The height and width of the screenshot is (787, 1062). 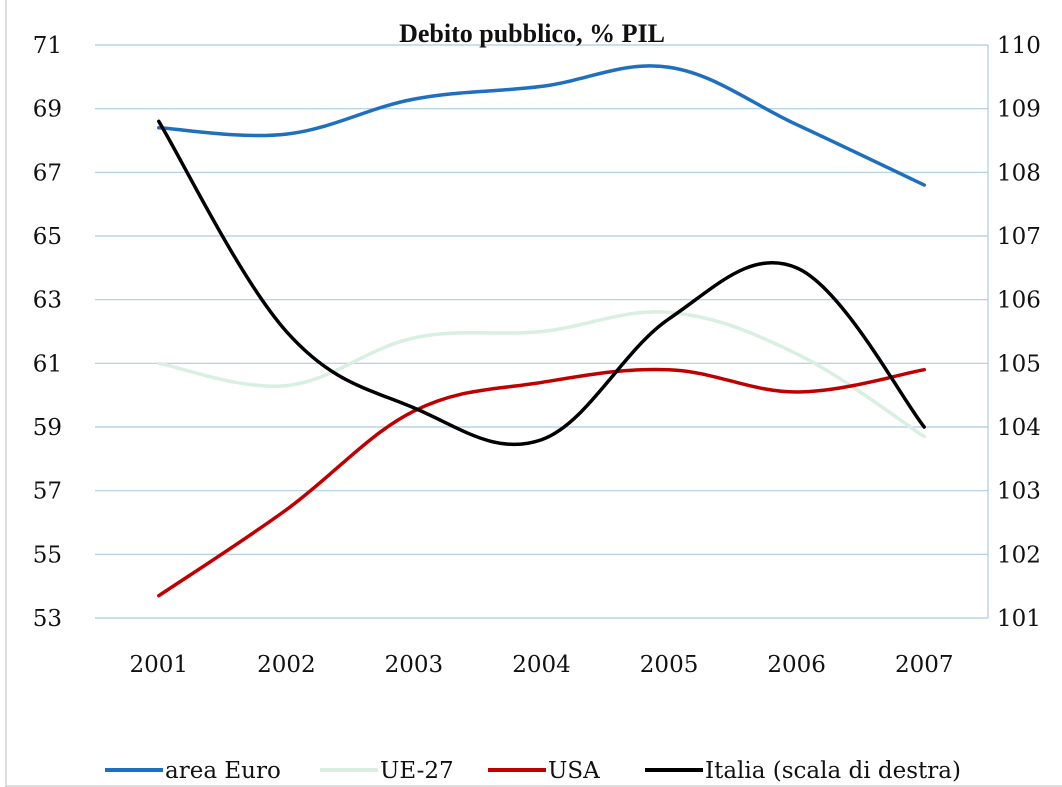 What do you see at coordinates (47, 301) in the screenshot?
I see `y-left-tick-label: 63` at bounding box center [47, 301].